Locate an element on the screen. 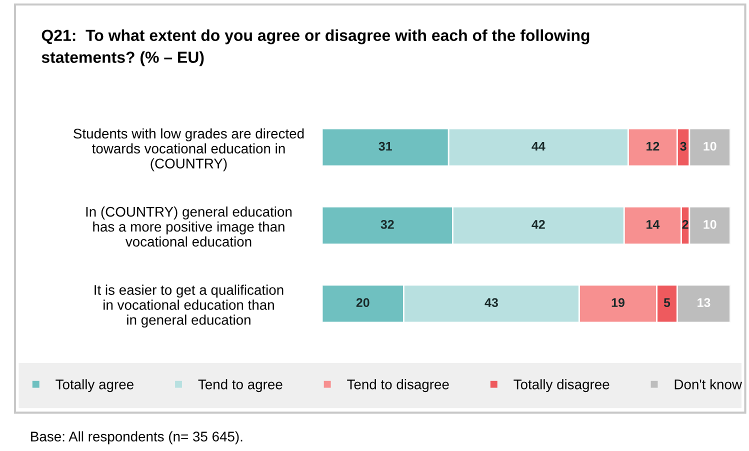 This screenshot has height=451, width=749. data-label: 43 is located at coordinates (491, 303).